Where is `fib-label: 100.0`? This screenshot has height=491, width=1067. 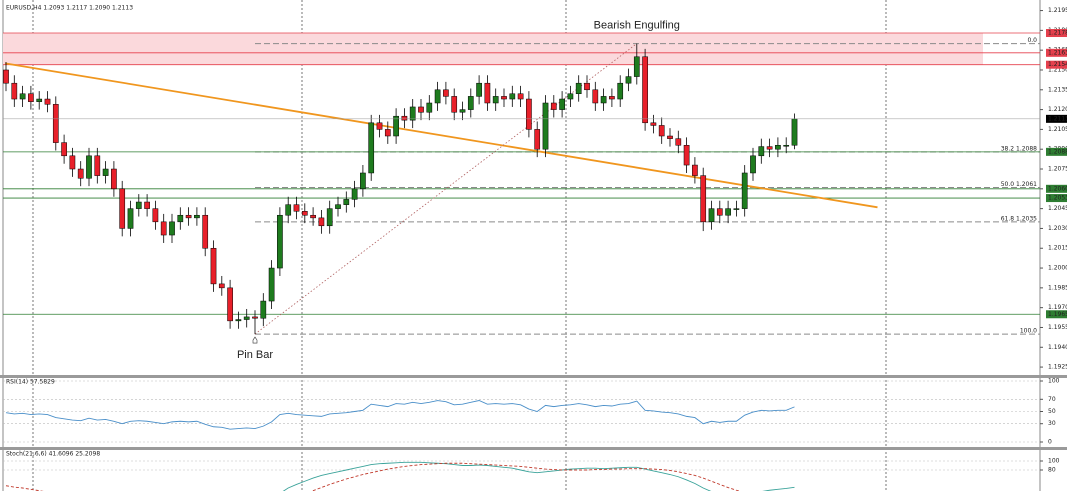 fib-label: 100.0 is located at coordinates (1028, 331).